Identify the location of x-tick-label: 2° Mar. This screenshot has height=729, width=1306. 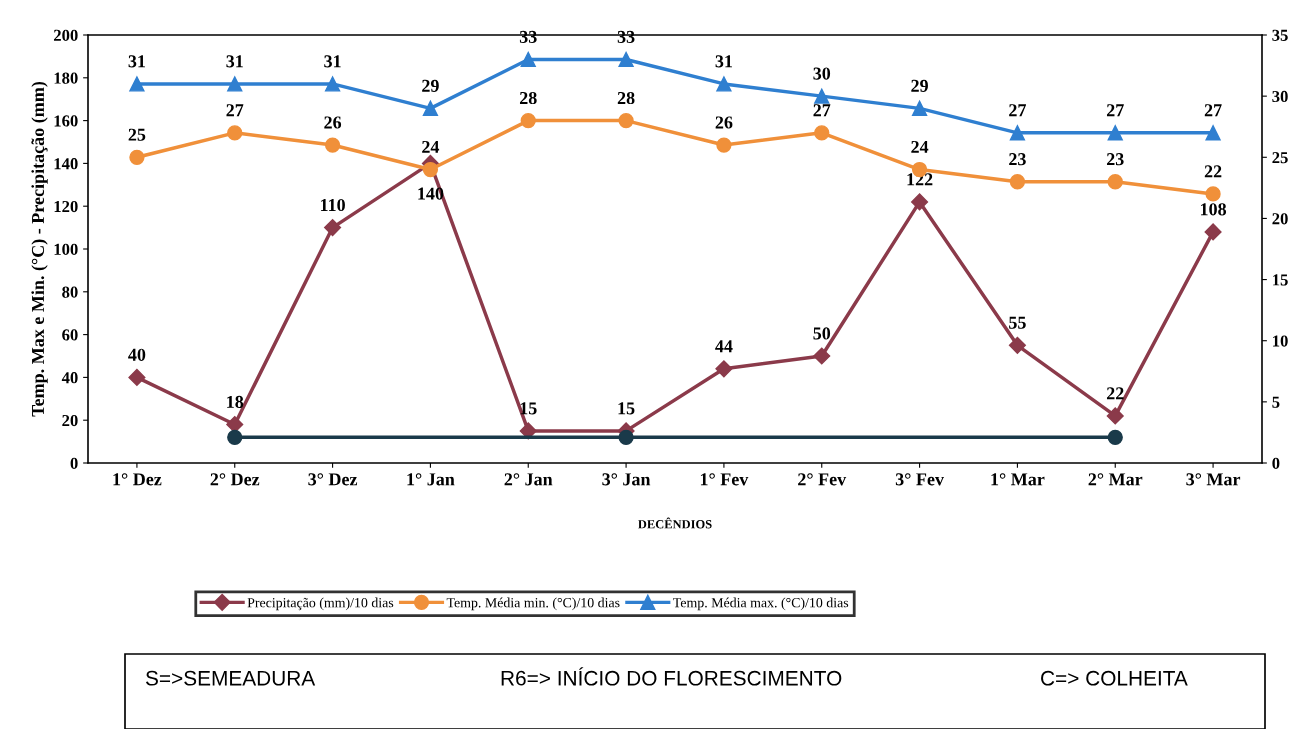
(1115, 479).